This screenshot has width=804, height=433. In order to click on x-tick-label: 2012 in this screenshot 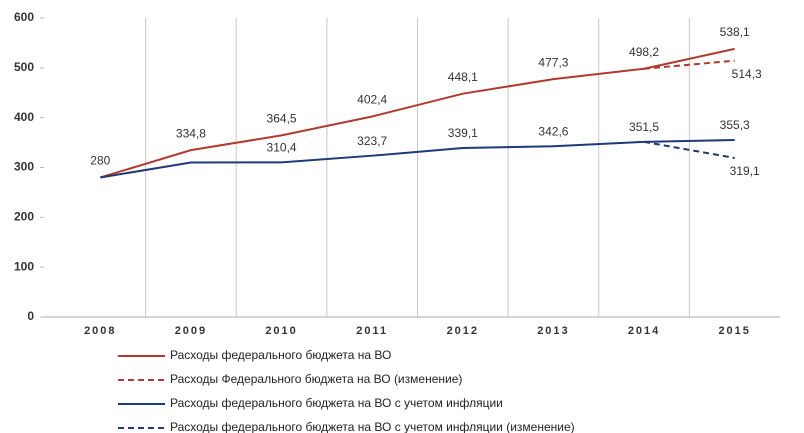, I will do `click(463, 331)`.